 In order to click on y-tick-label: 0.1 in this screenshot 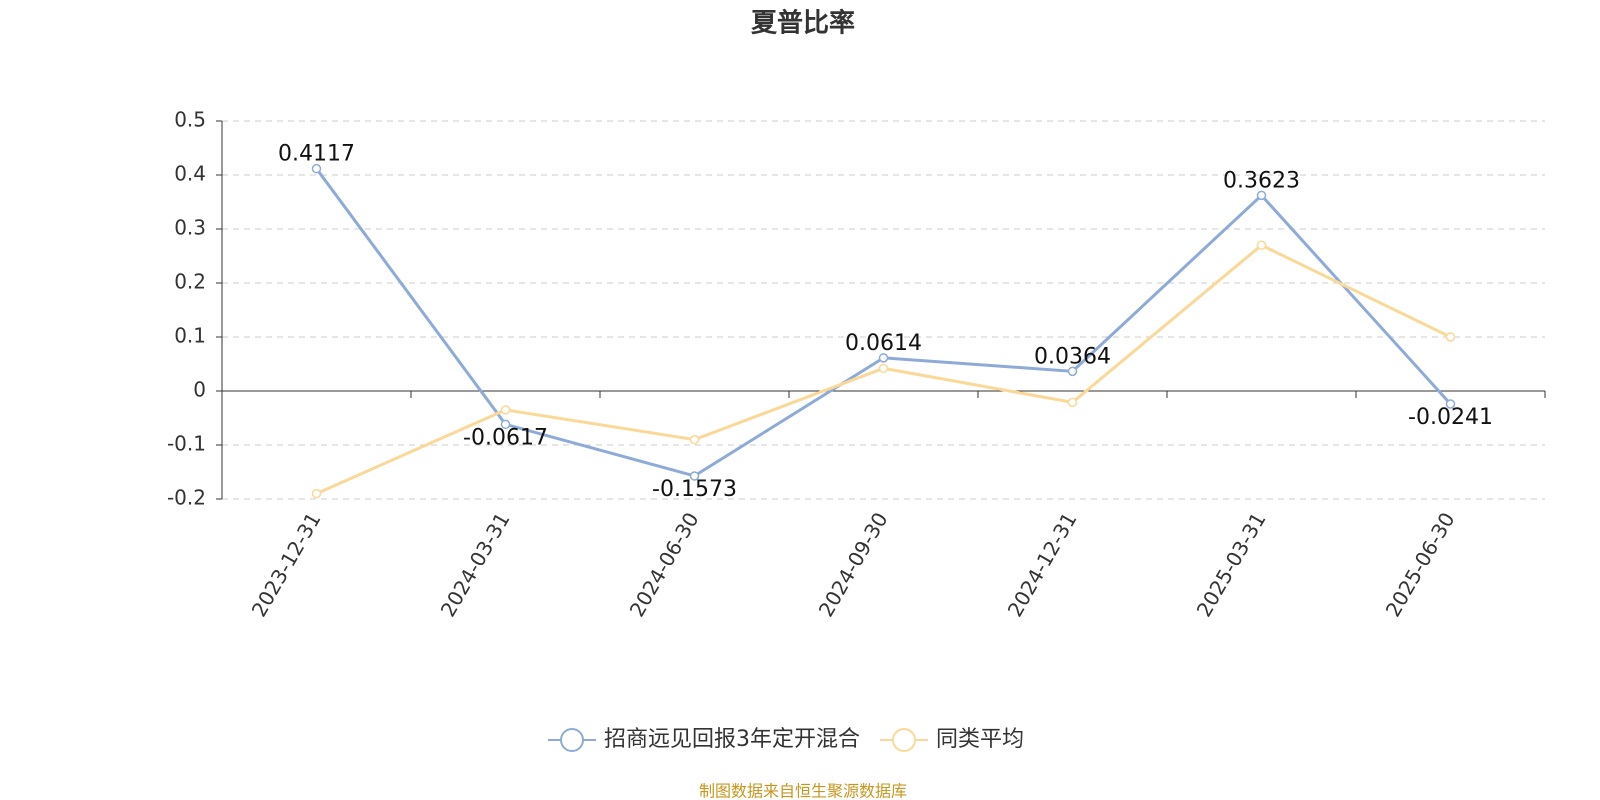, I will do `click(190, 336)`.